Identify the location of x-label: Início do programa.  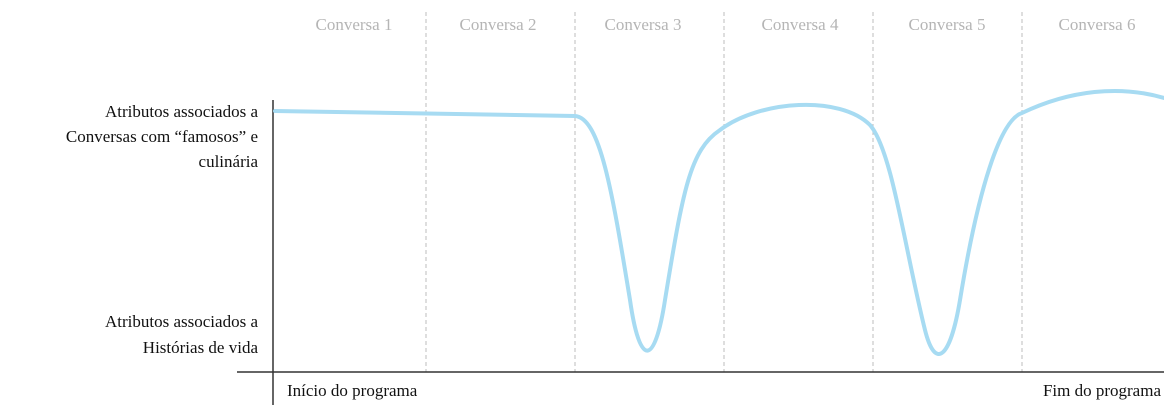
(352, 390).